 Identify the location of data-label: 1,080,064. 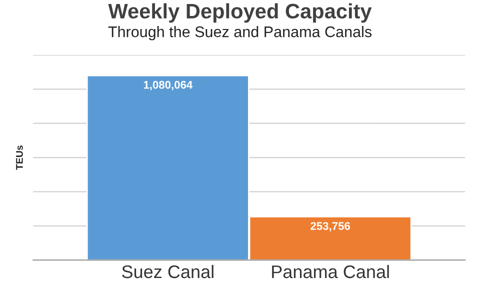
(168, 85).